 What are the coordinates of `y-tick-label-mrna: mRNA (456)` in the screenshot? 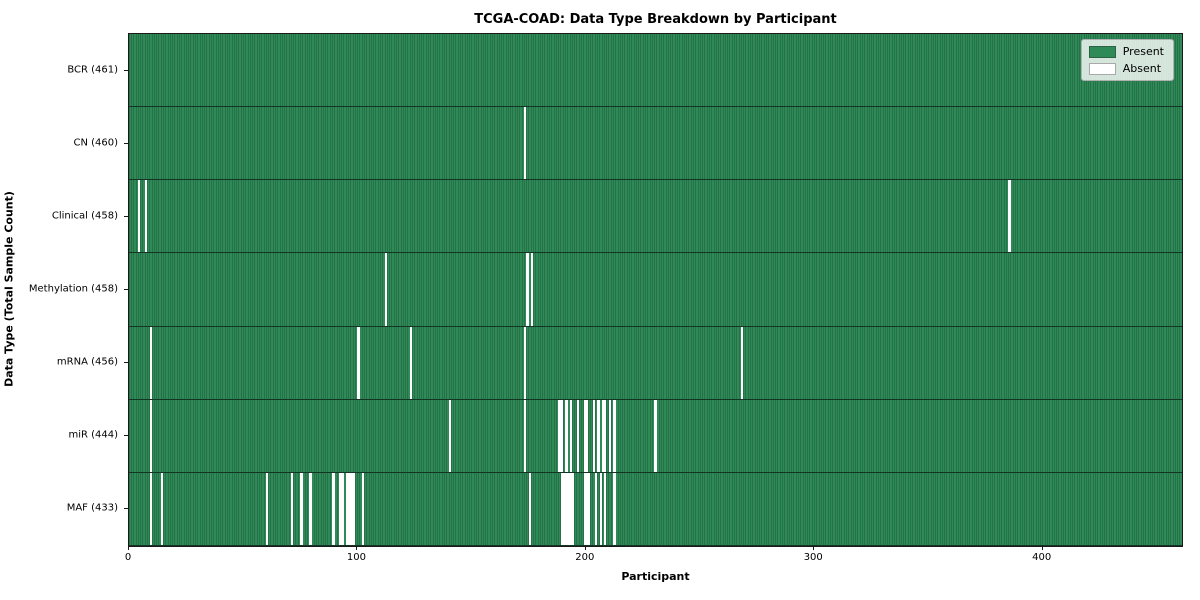 It's located at (87, 362).